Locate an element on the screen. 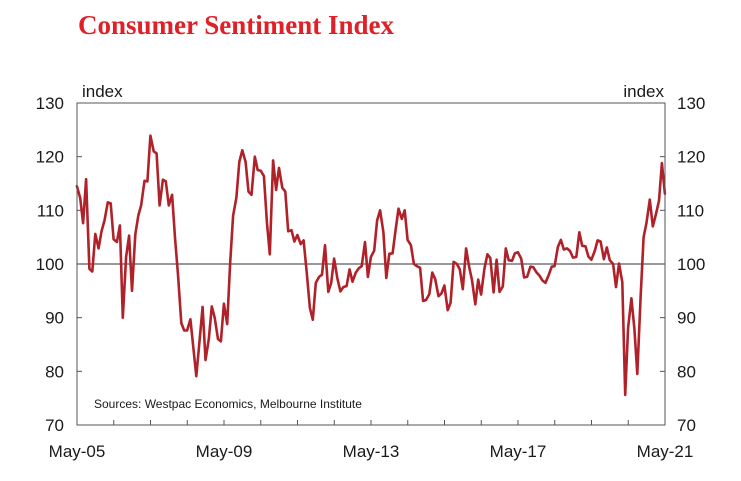  y-tick-label-right: 100 is located at coordinates (691, 264).